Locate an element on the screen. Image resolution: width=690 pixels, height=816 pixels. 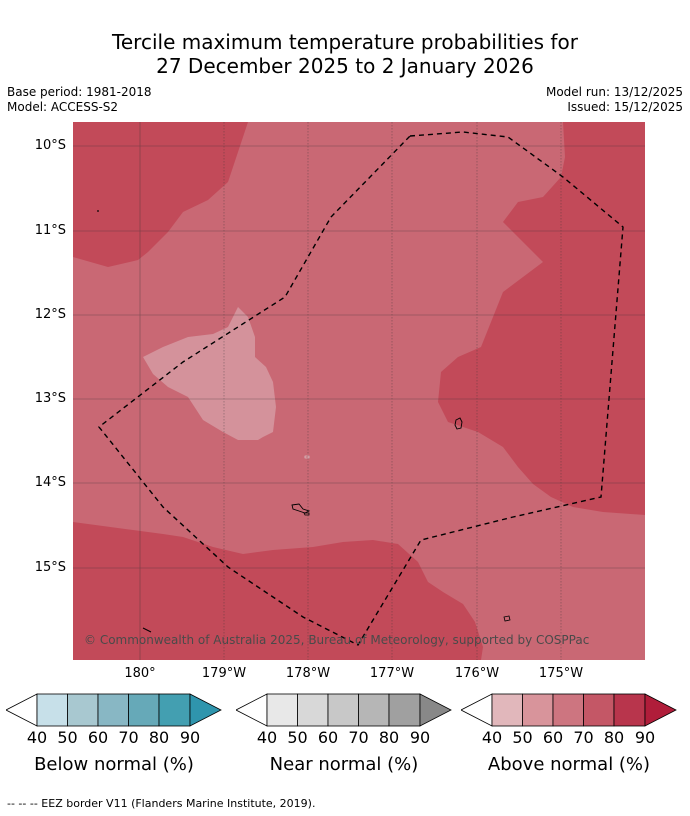
region-above-70-80-east is located at coordinates (541, 318).